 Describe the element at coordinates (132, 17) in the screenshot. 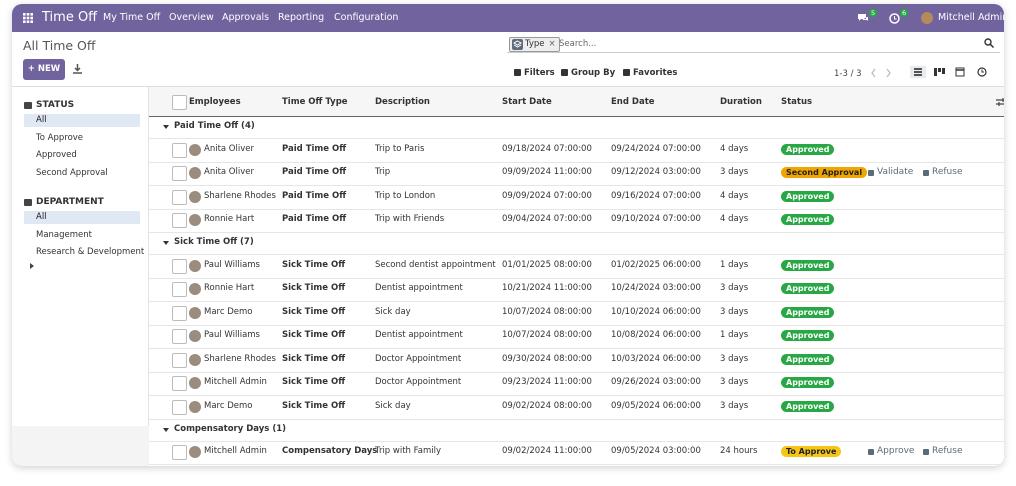

I see `menu-item: My Time Off` at that location.